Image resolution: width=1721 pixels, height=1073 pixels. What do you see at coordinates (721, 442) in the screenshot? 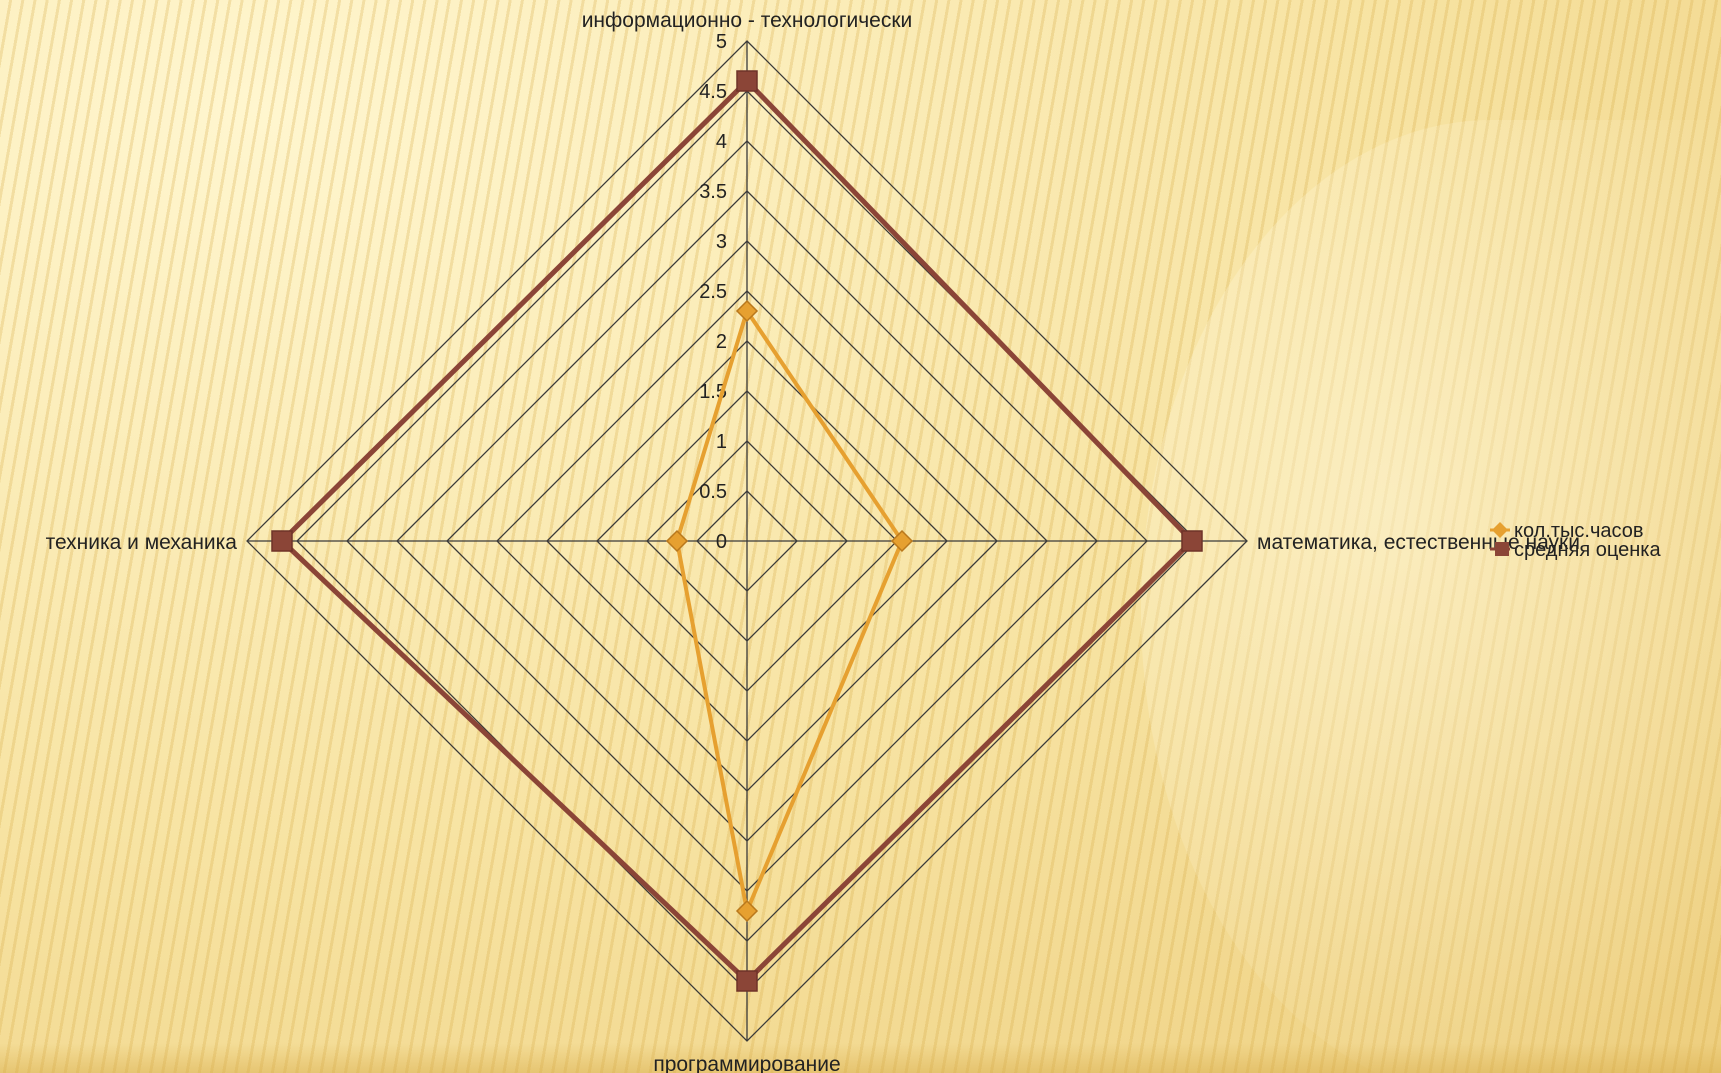
I see `radial-tick-label: 1` at bounding box center [721, 442].